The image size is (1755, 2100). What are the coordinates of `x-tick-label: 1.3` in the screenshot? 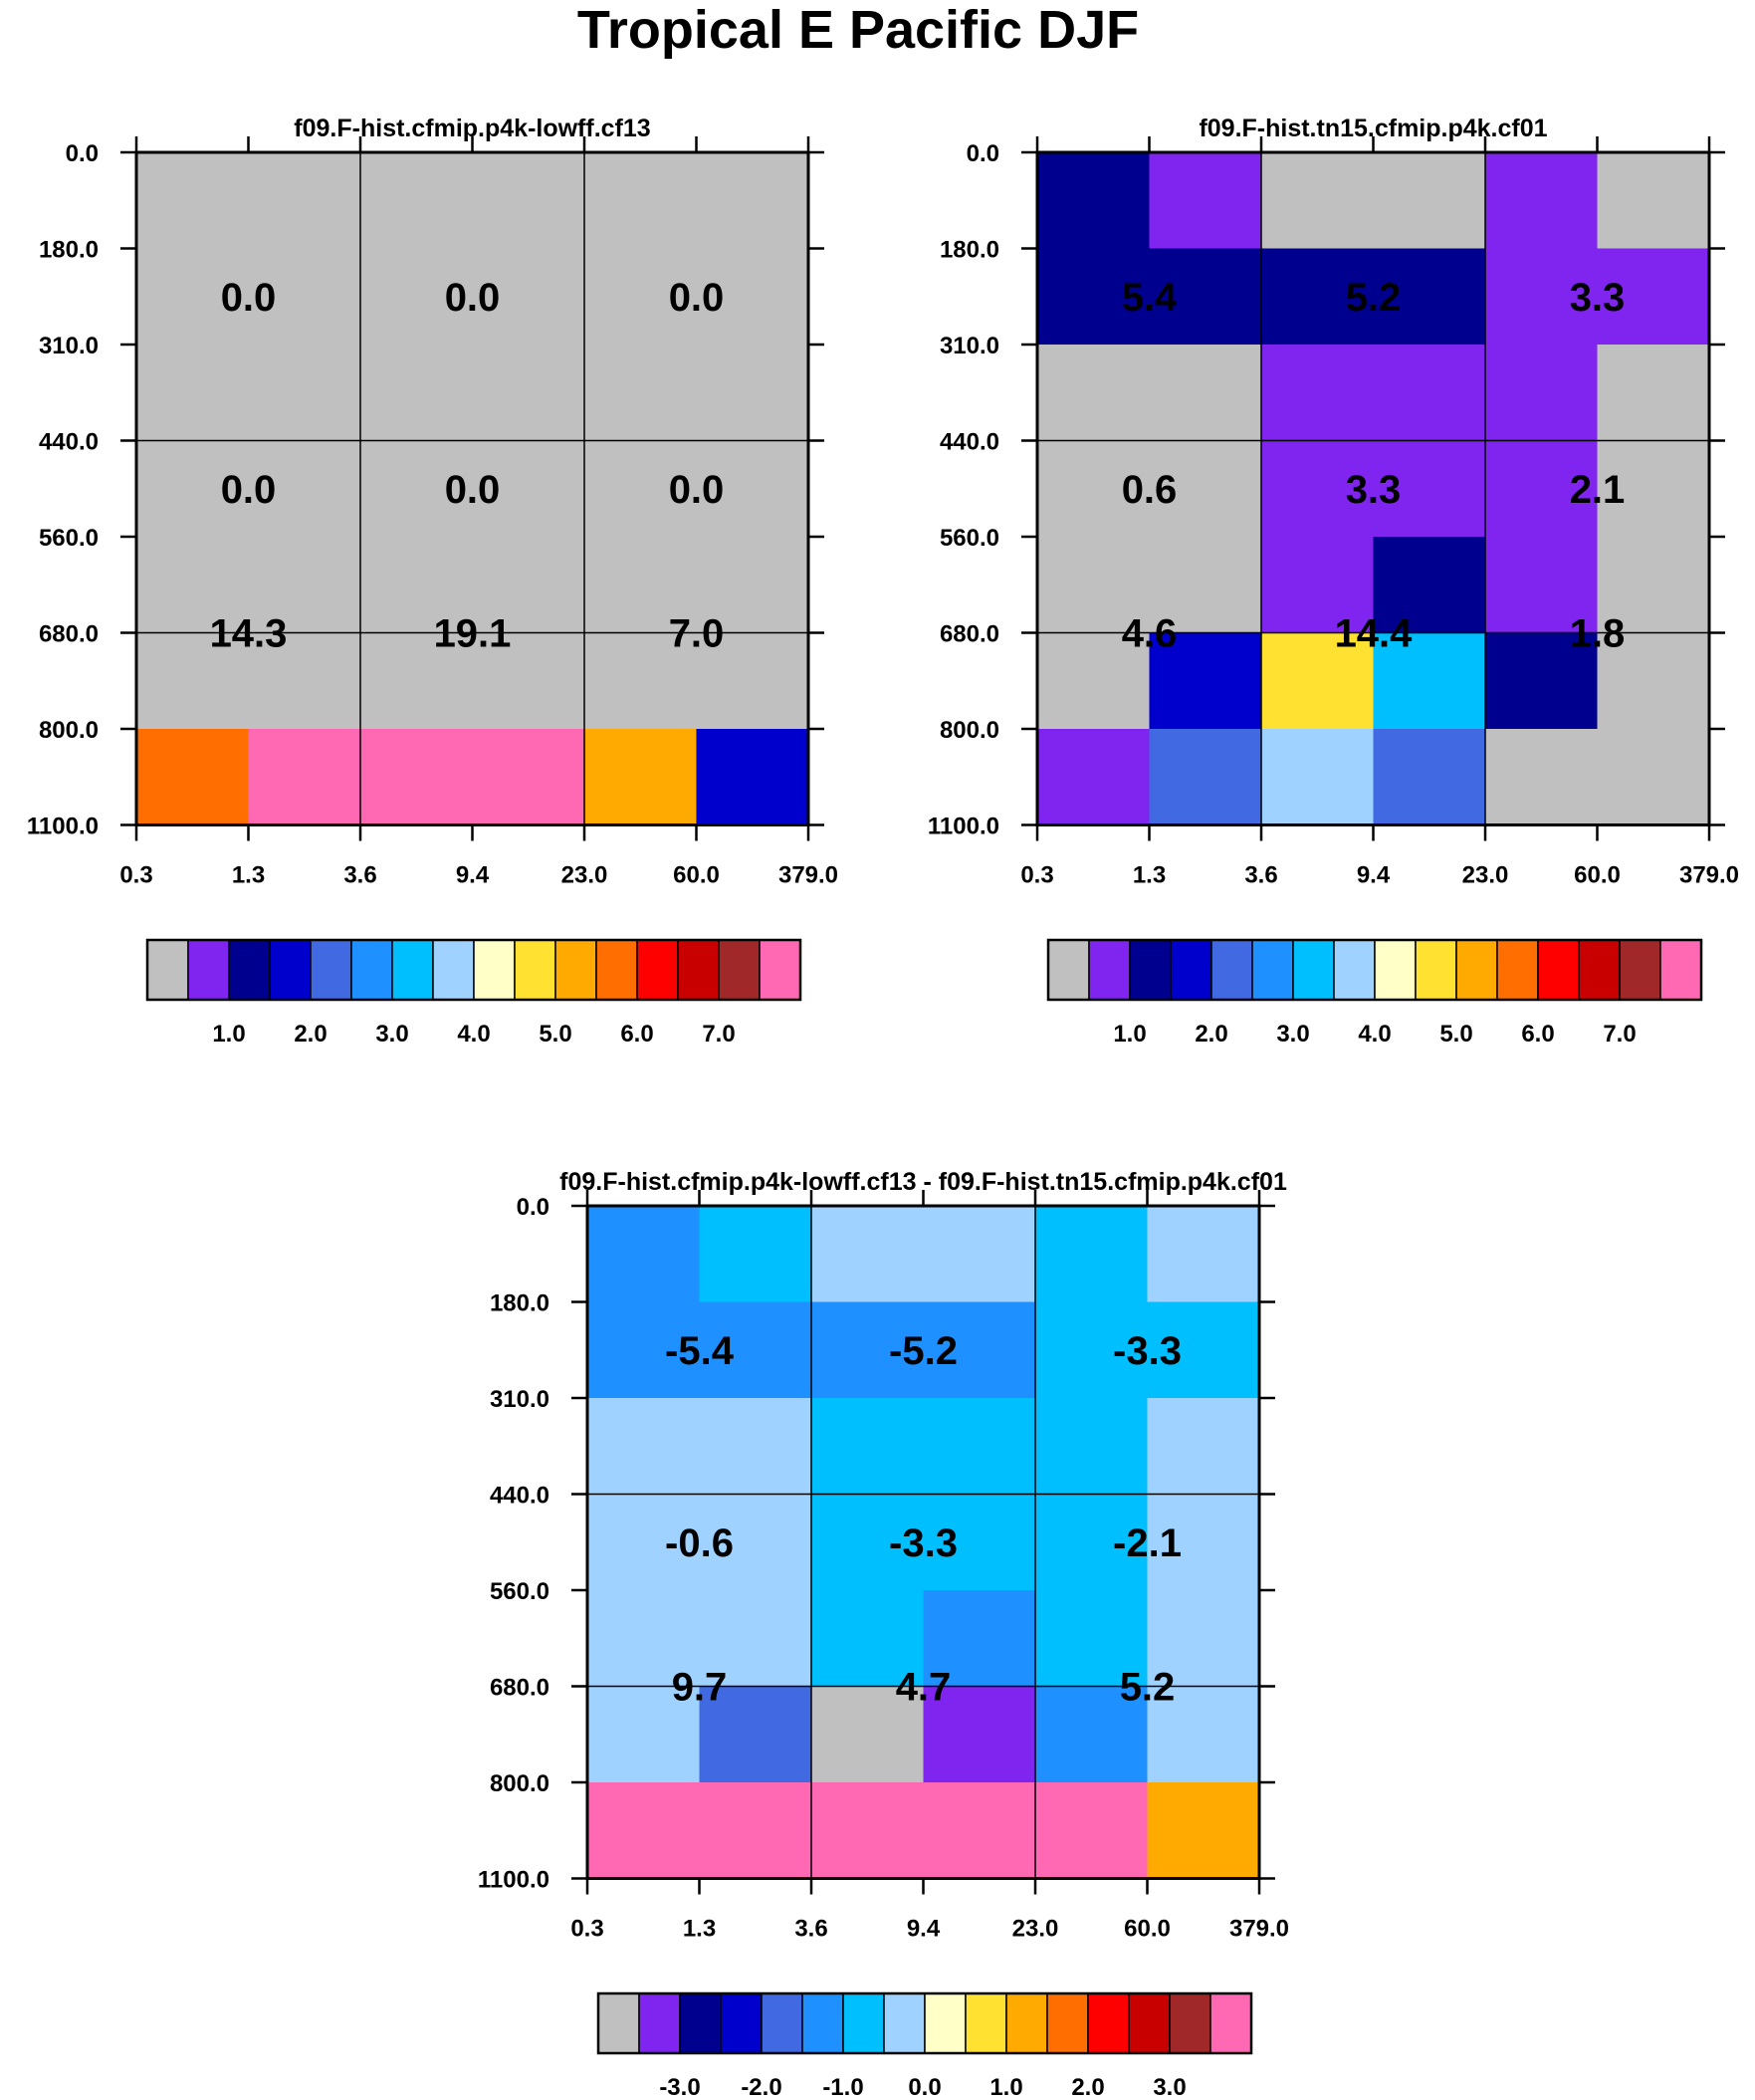 It's located at (1149, 875).